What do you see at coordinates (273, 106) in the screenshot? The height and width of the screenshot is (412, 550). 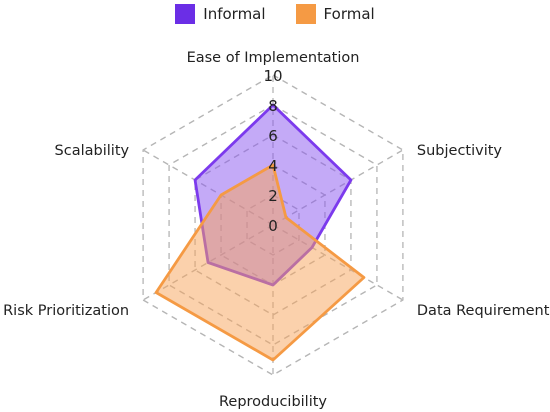 I see `tick-label-8: 8` at bounding box center [273, 106].